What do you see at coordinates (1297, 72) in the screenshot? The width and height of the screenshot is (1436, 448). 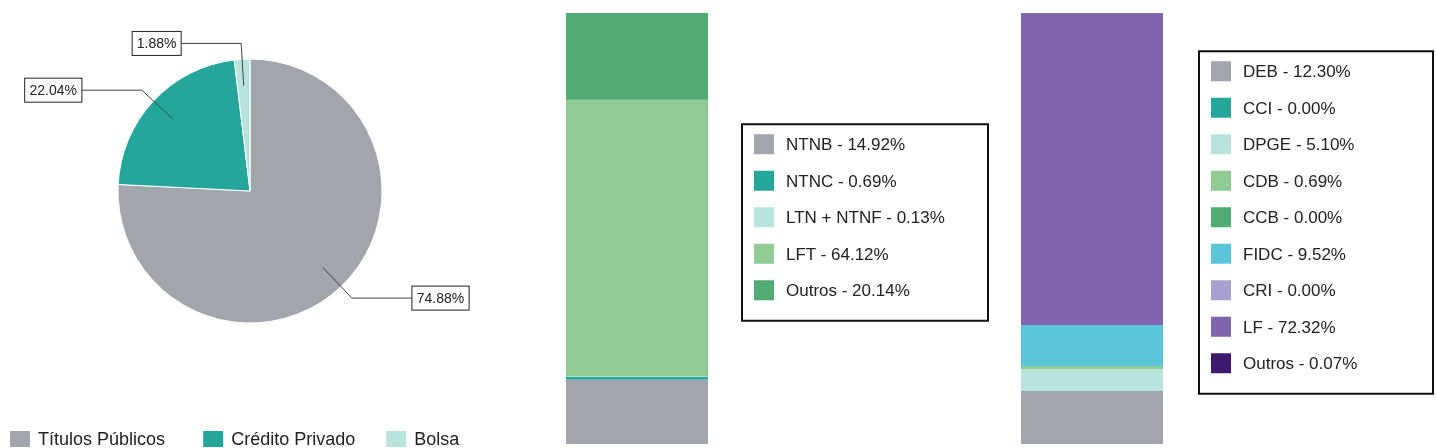 I see `legend-label: DEB - 12.30%` at bounding box center [1297, 72].